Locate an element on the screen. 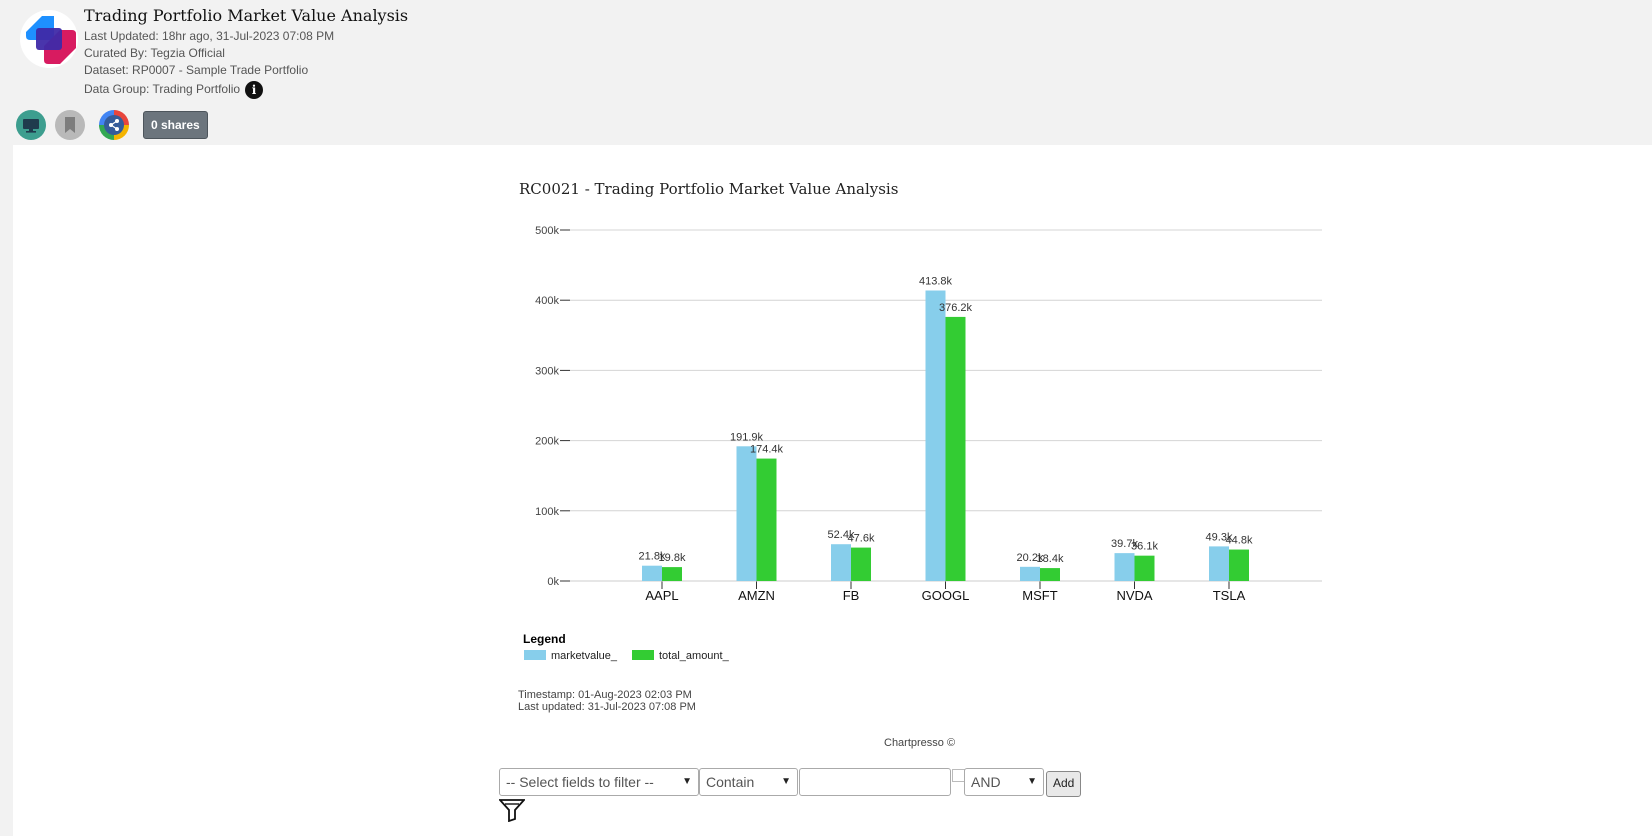 The image size is (1652, 836). filter-value-input is located at coordinates (875, 782).